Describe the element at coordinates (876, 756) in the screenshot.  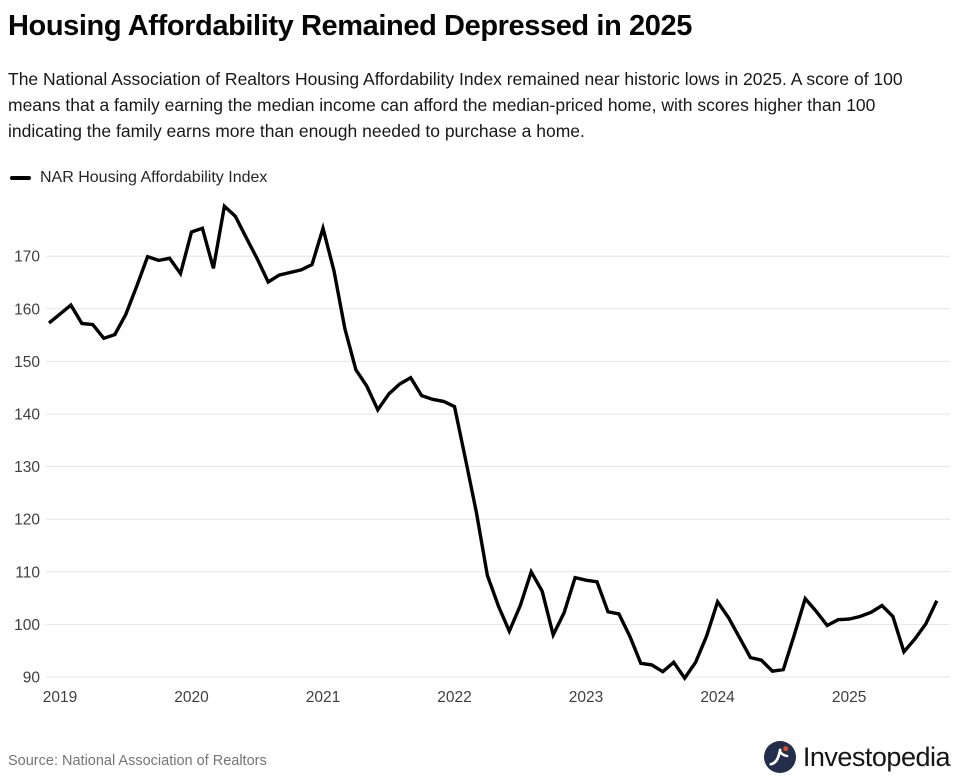
I see `investopedia-wordmark: Investopedia` at that location.